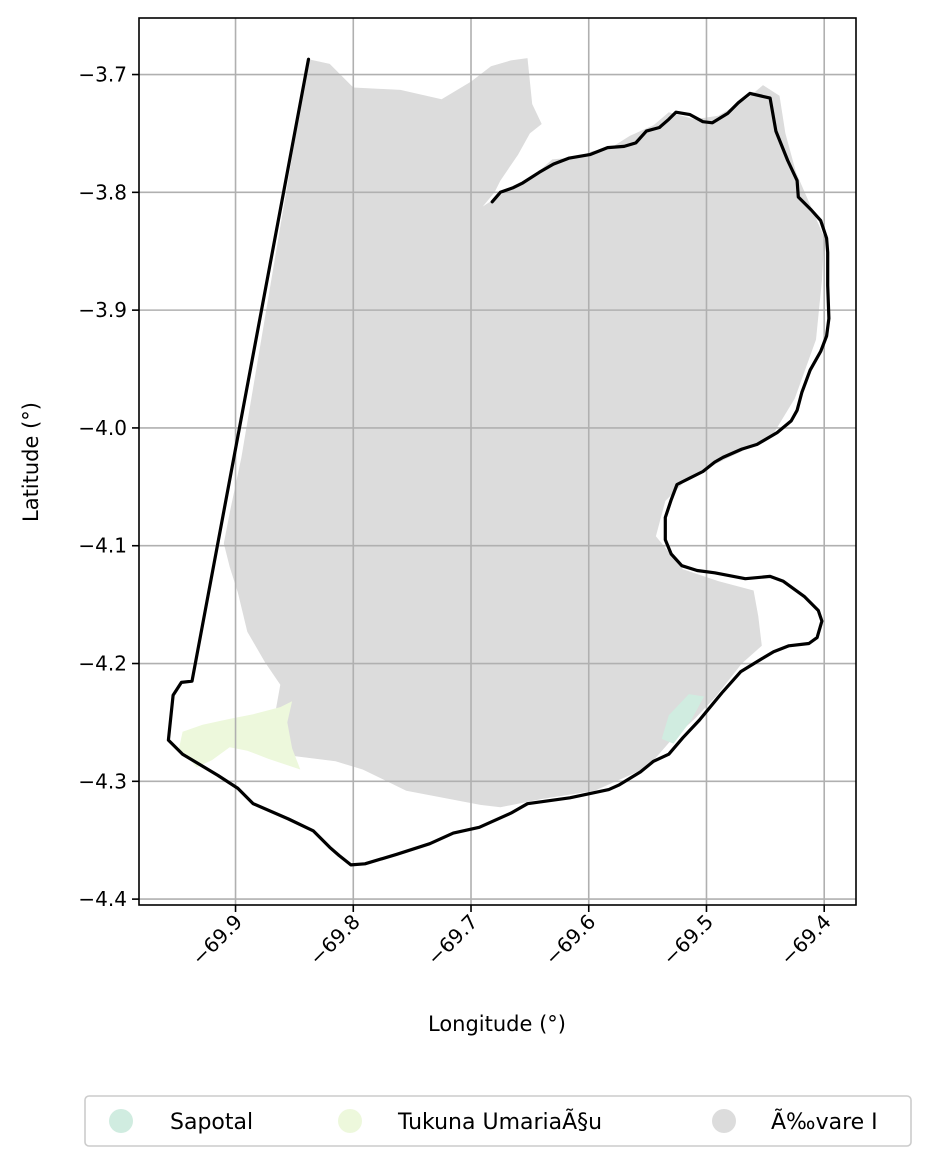  What do you see at coordinates (102, 664) in the screenshot?
I see `y-tick-label-5: −4.2` at bounding box center [102, 664].